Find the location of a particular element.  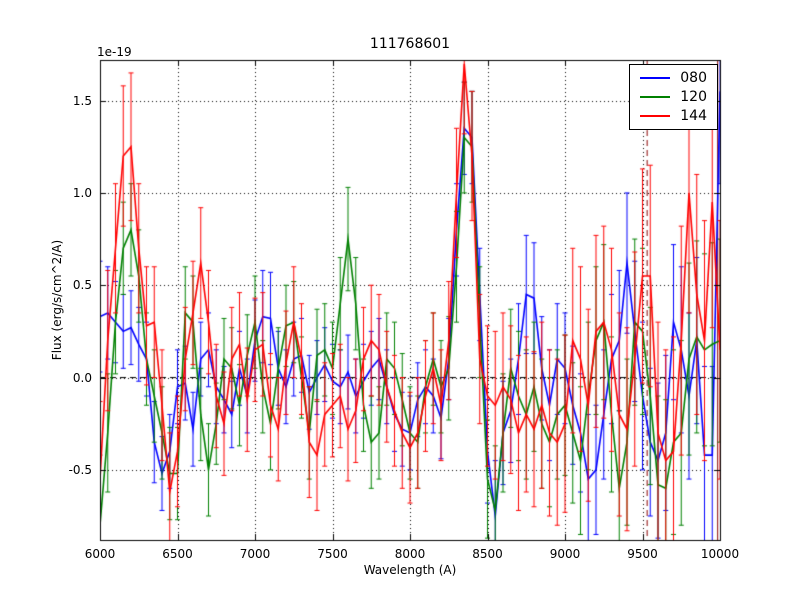

legend-label-080: 080 is located at coordinates (693, 78).